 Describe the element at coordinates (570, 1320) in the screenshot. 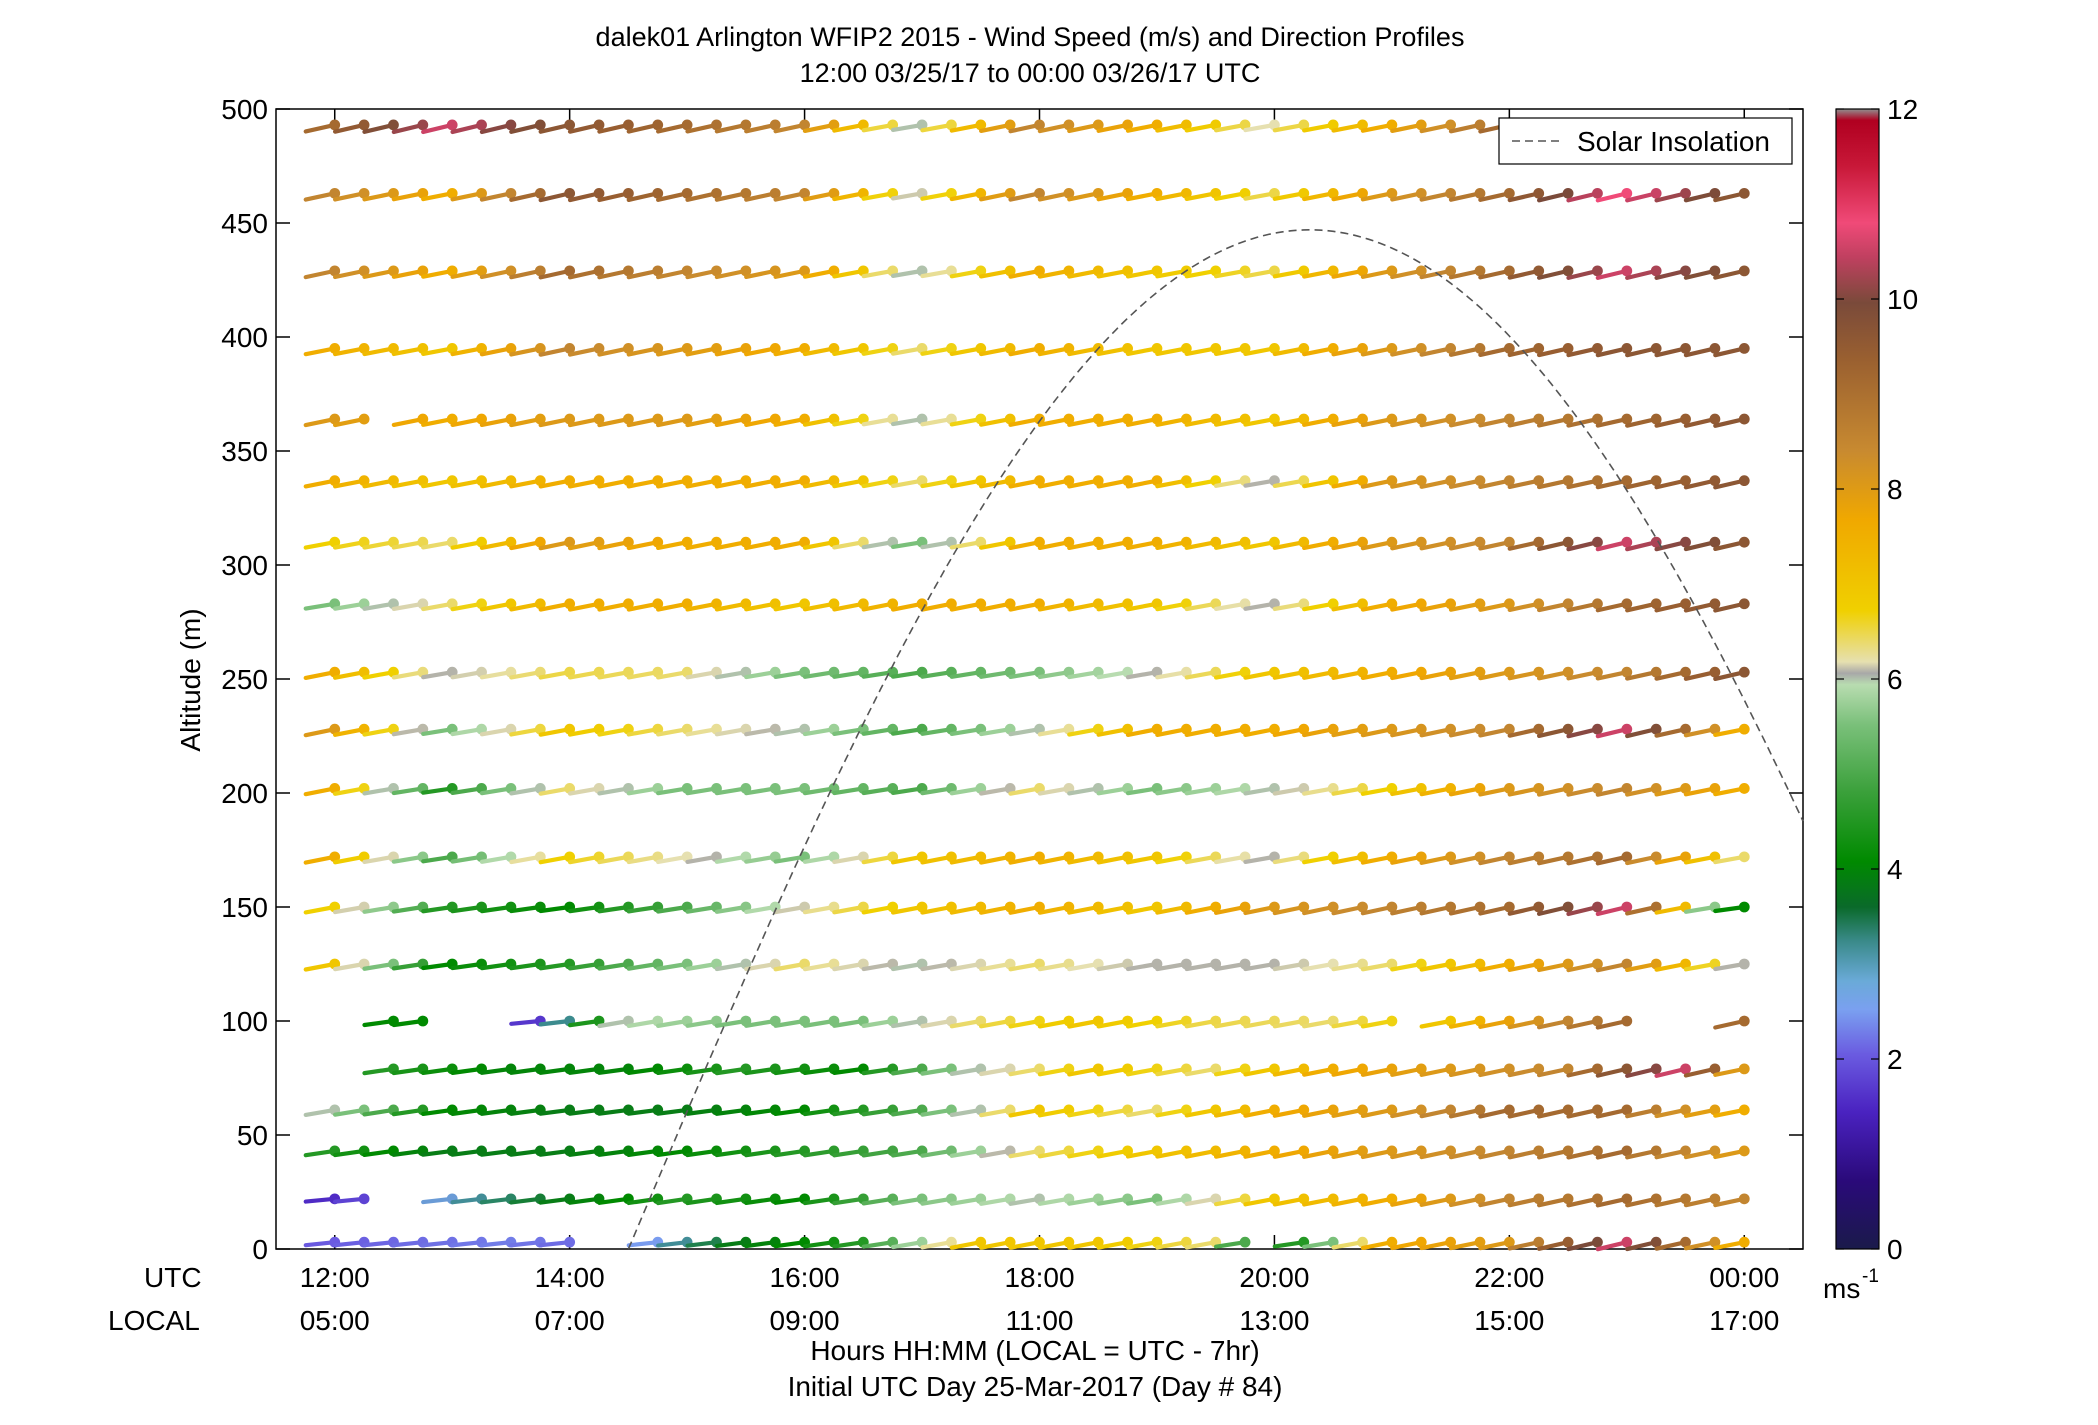

I see `x-tick-label-local: 07:00` at that location.